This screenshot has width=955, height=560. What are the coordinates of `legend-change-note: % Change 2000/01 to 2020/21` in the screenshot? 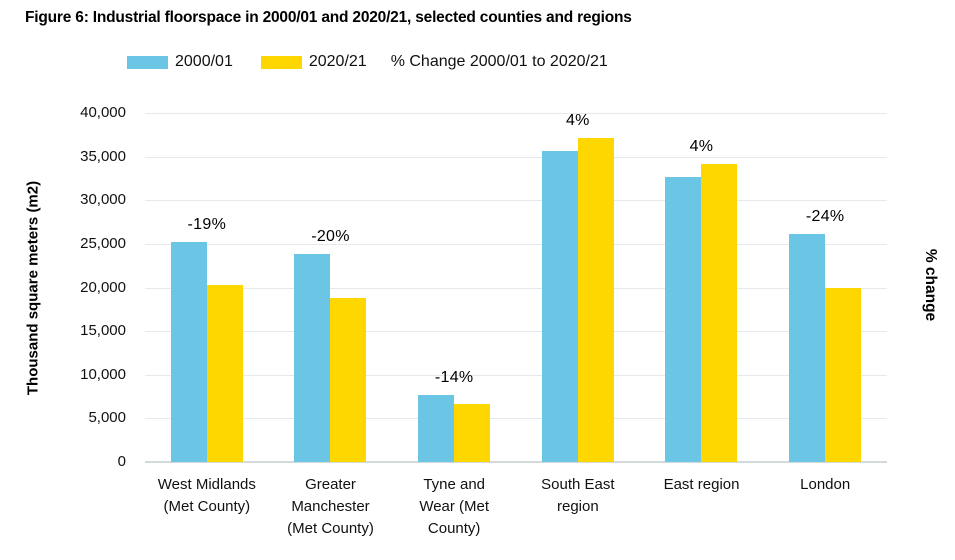 It's located at (499, 61).